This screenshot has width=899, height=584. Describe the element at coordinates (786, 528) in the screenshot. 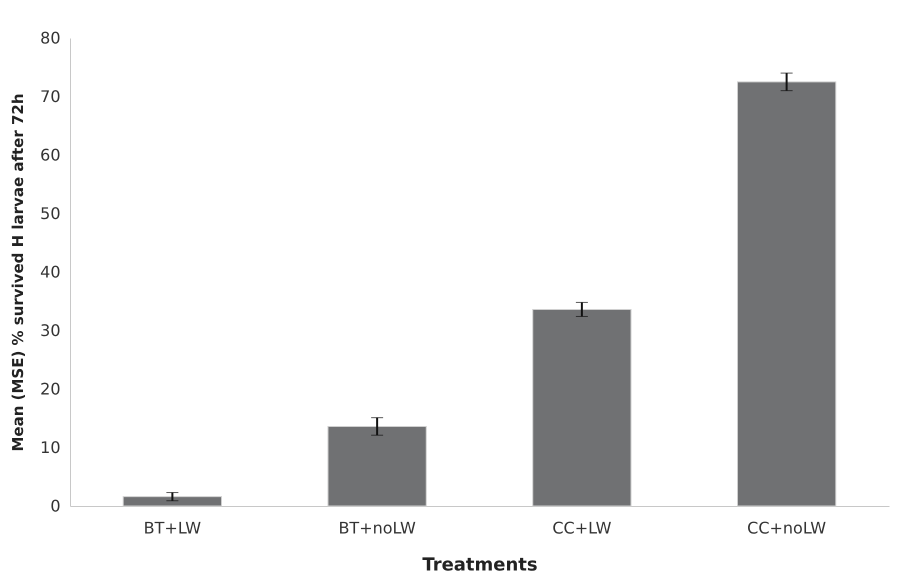

I see `x-tick-label: CC+noLW` at that location.